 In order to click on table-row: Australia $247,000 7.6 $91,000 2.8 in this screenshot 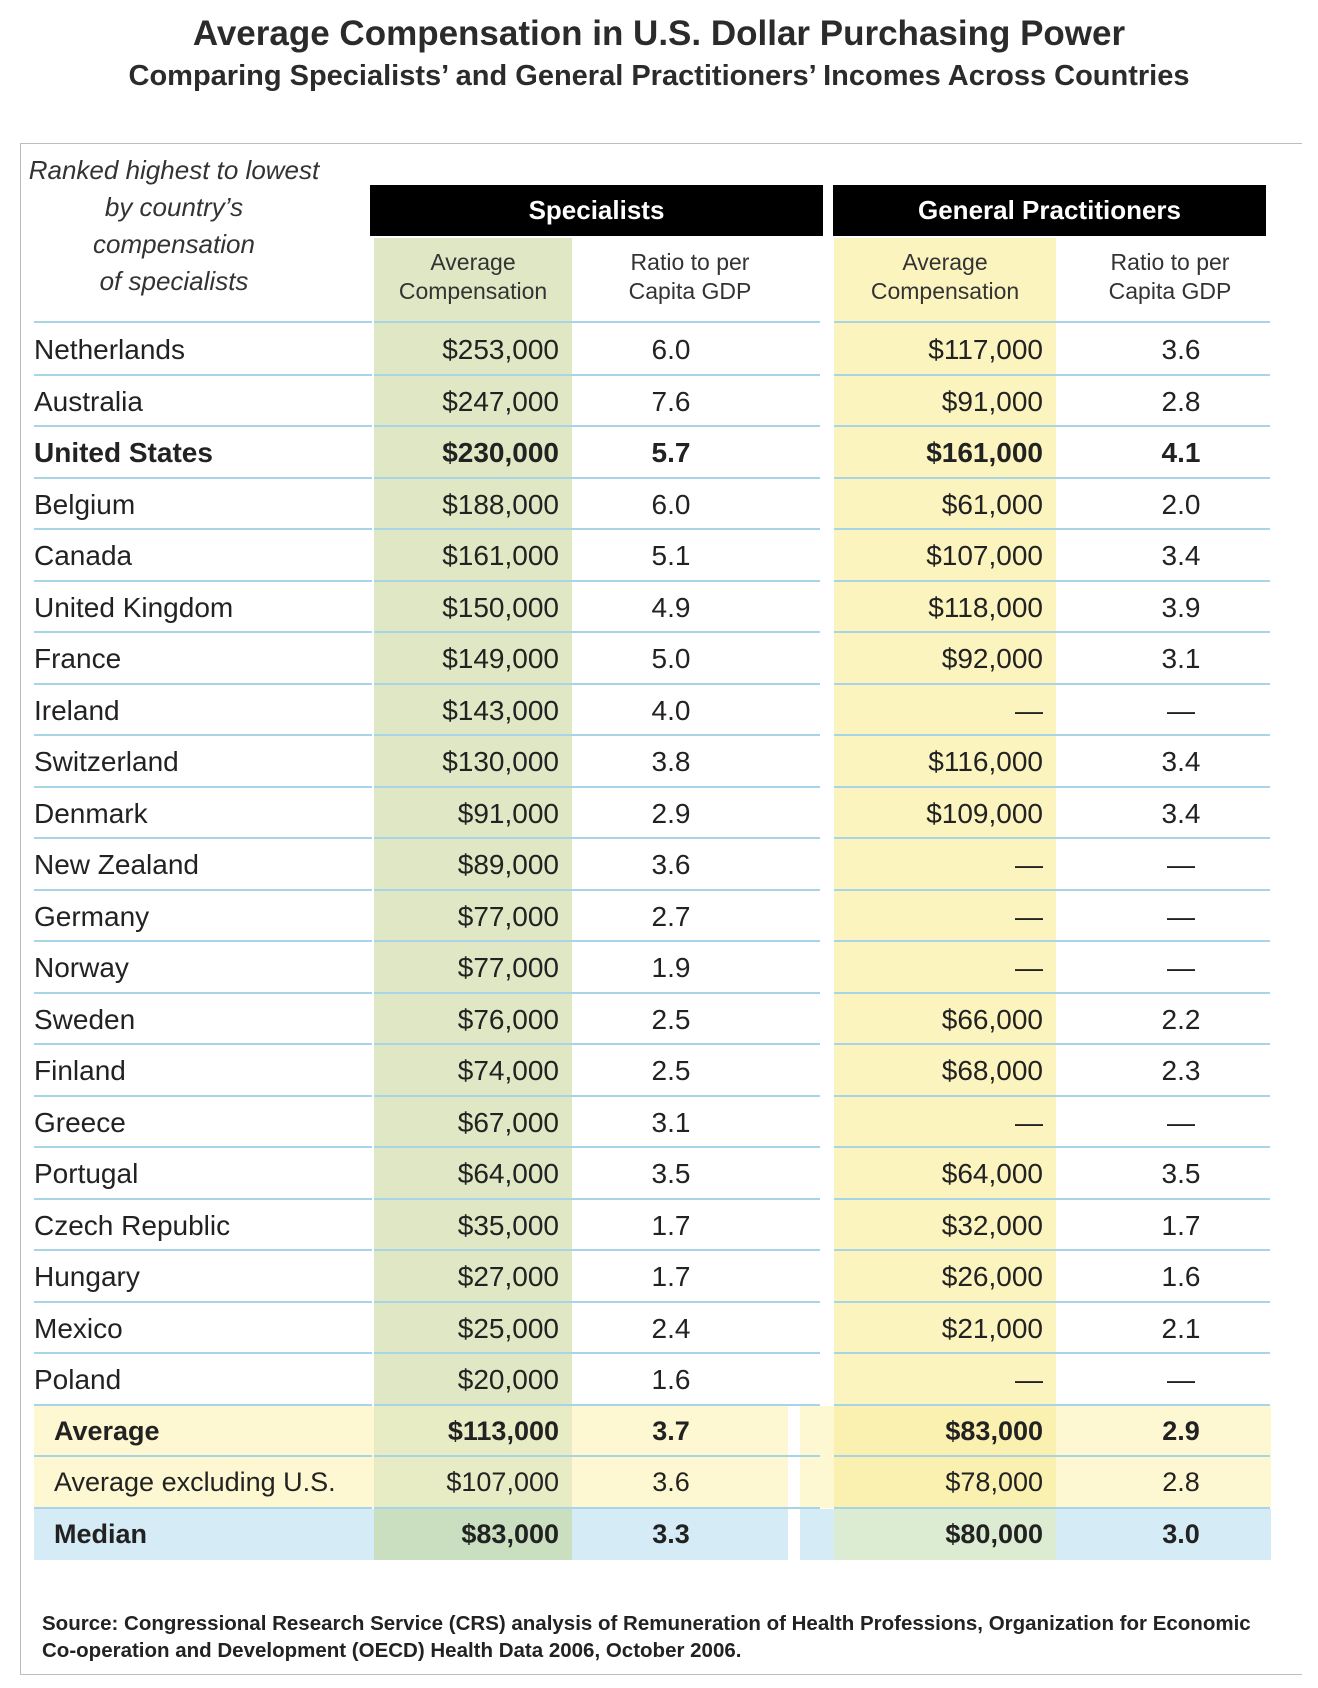, I will do `click(652, 401)`.